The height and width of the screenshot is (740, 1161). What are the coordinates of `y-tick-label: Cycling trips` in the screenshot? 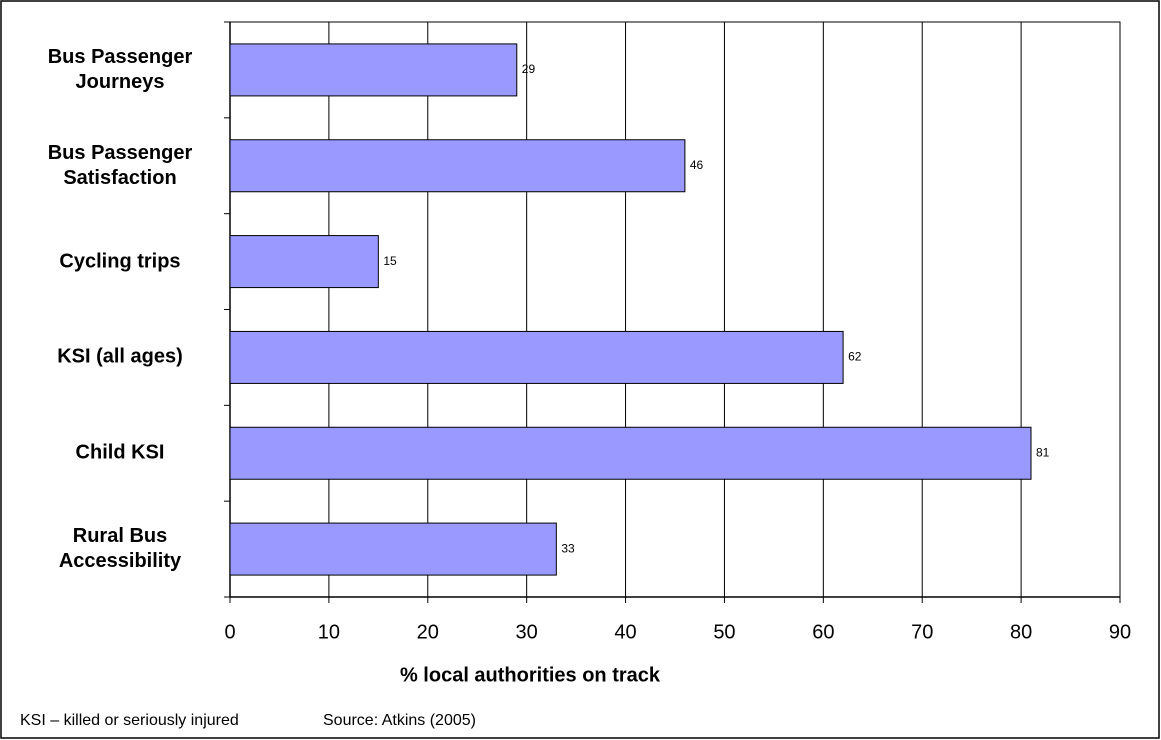 It's located at (120, 261).